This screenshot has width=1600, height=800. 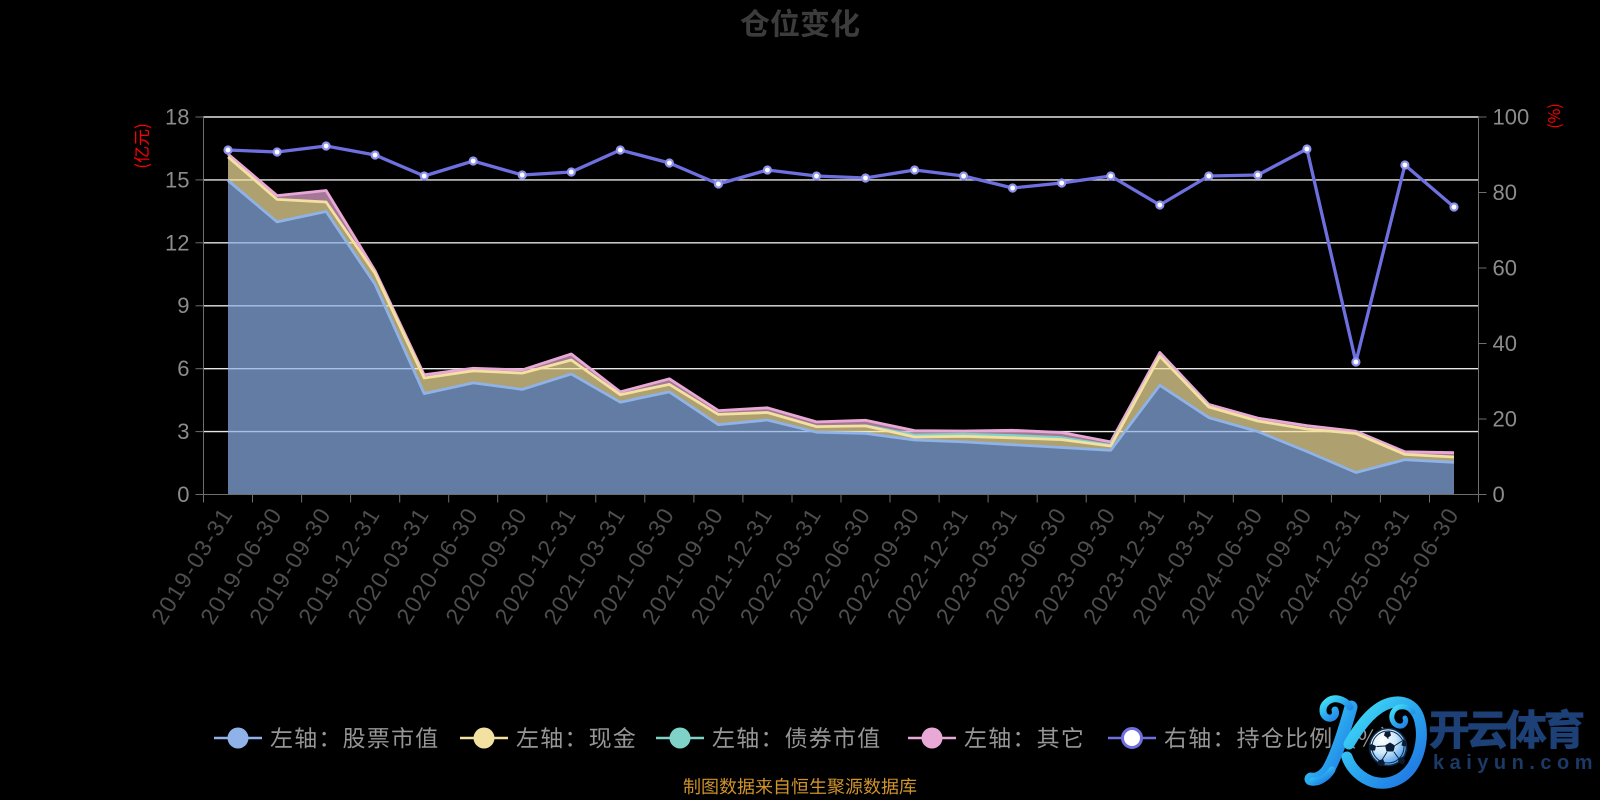 I want to click on svg-text: 80, so click(x=1505, y=192).